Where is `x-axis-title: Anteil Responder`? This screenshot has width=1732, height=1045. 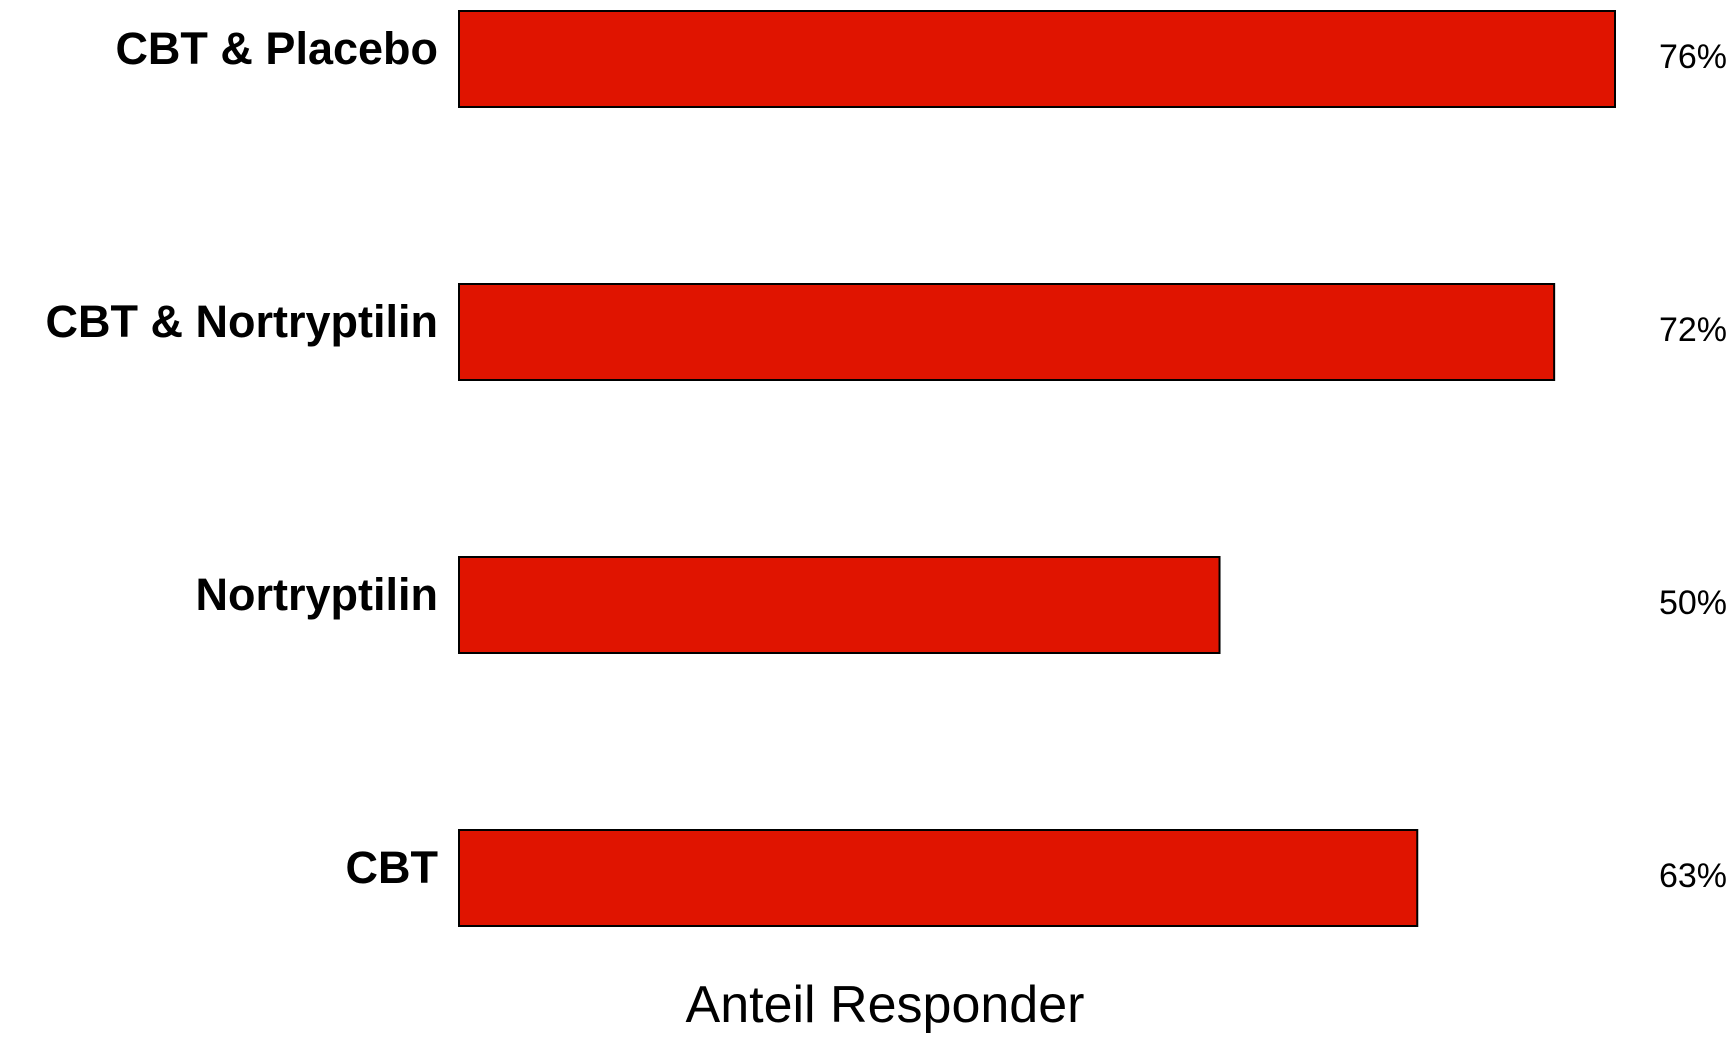 x-axis-title: Anteil Responder is located at coordinates (885, 1005).